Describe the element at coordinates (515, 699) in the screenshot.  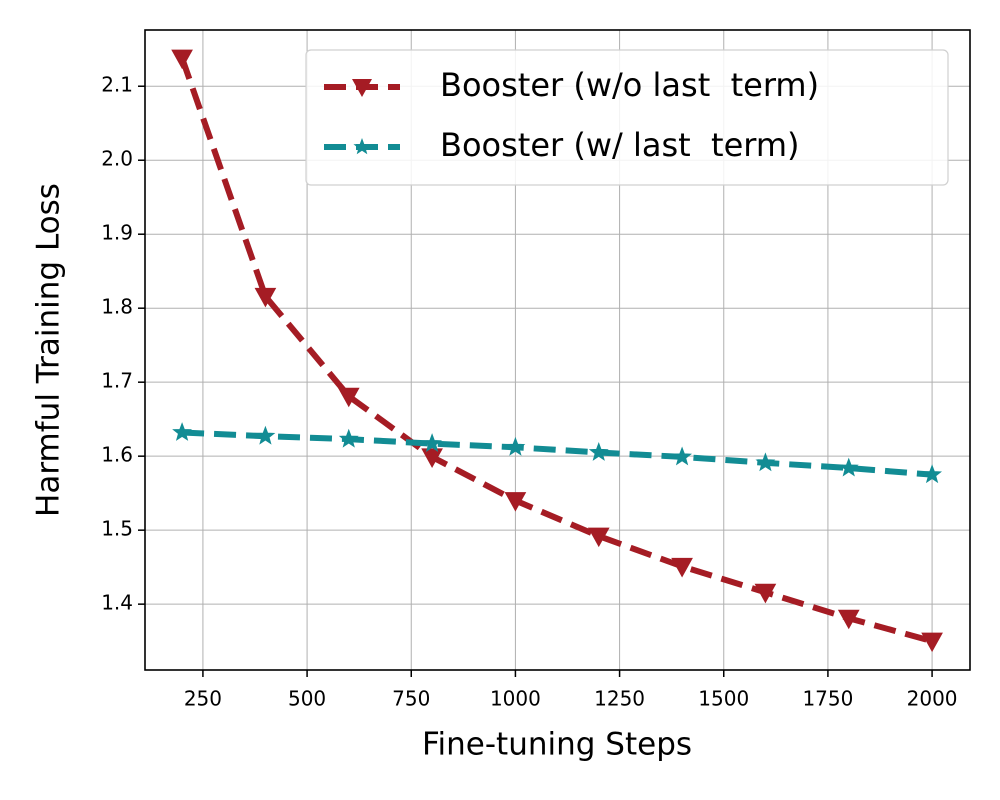
I see `x-tick-label: 1000` at that location.